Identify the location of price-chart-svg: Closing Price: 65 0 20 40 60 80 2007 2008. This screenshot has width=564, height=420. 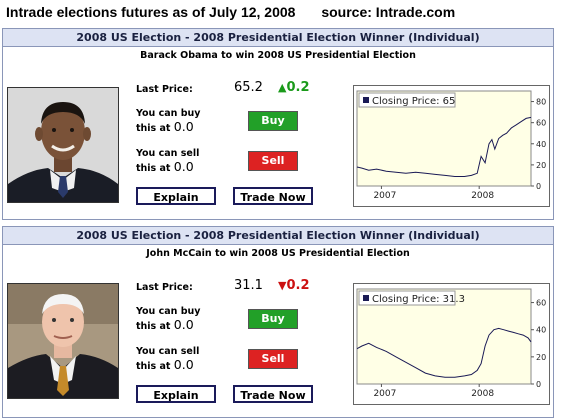
(451, 145).